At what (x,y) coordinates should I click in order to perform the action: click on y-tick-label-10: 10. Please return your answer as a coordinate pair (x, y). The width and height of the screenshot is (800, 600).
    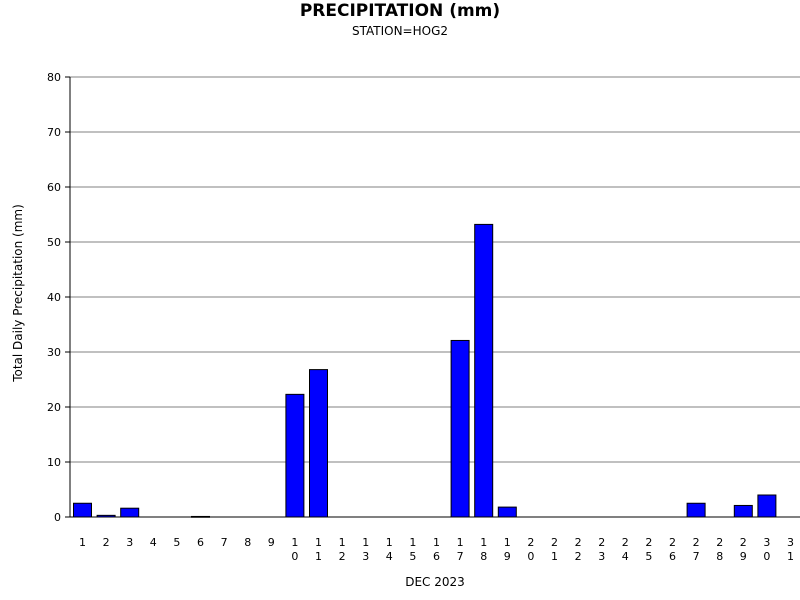
    Looking at the image, I should click on (54, 462).